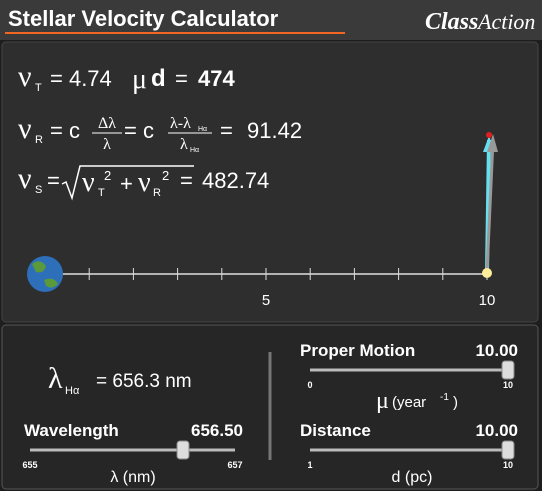 Image resolution: width=542 pixels, height=491 pixels. Describe the element at coordinates (451, 22) in the screenshot. I see `logo-class: Class` at that location.